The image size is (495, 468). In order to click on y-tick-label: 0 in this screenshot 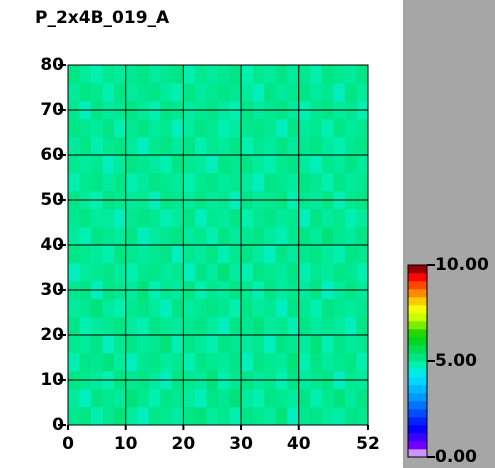, I will do `click(58, 425)`.